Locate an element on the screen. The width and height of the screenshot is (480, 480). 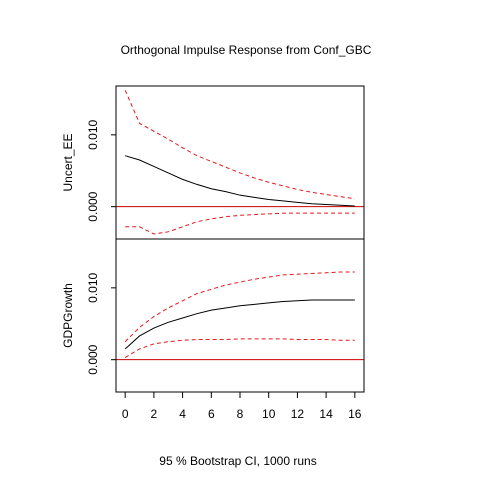
x-axis: 0 2 4 6 8 10 12 14 16 is located at coordinates (242, 406).